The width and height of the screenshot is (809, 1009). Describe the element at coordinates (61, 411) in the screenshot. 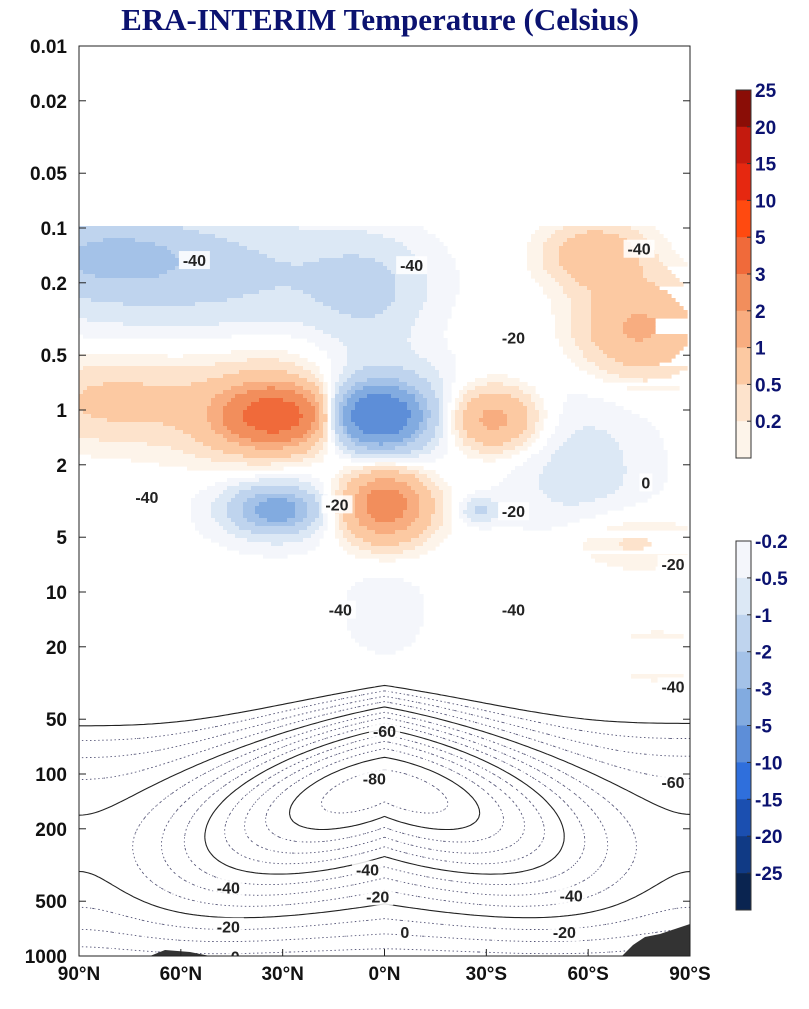

I see `y-tick-label: 1` at that location.